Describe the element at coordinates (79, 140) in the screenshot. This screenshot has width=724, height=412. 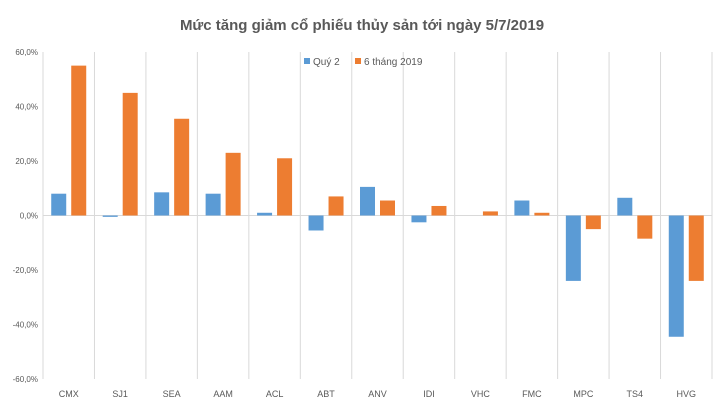
I see `bar-6-thang-2019-cmx` at that location.